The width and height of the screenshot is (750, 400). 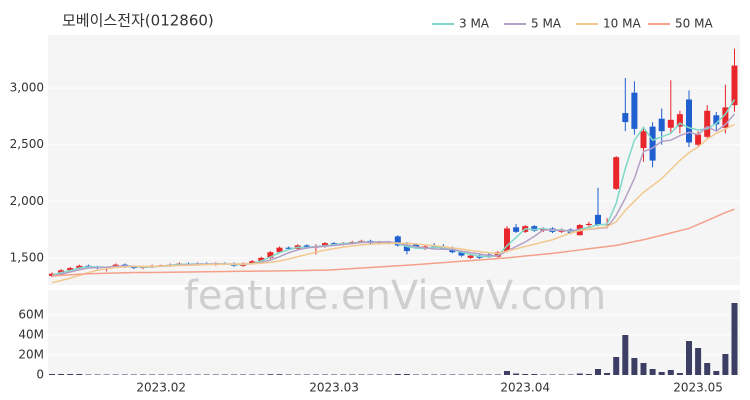 What do you see at coordinates (698, 388) in the screenshot?
I see `x-tick-label: 2023.05` at bounding box center [698, 388].